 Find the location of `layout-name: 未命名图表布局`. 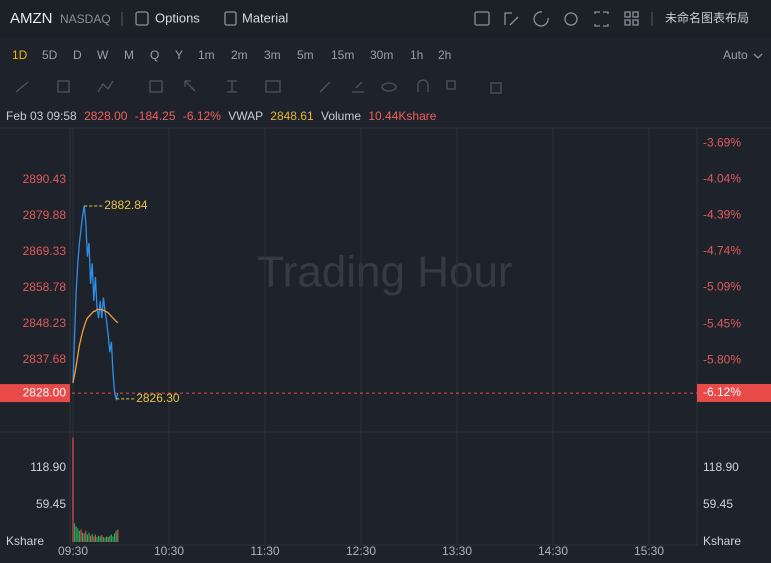

layout-name: 未命名图表布局 is located at coordinates (707, 17).